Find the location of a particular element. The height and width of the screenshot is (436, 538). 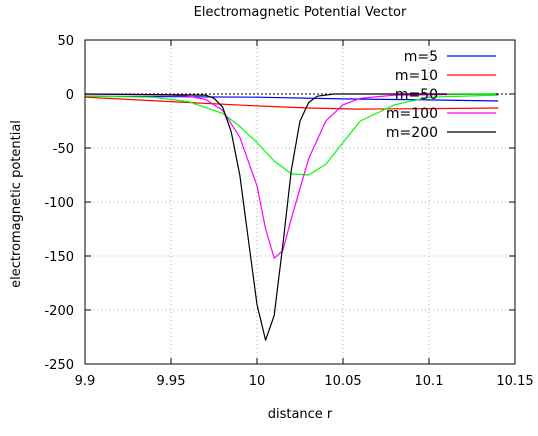

y-axis-label: electromagnetic potential is located at coordinates (16, 204).